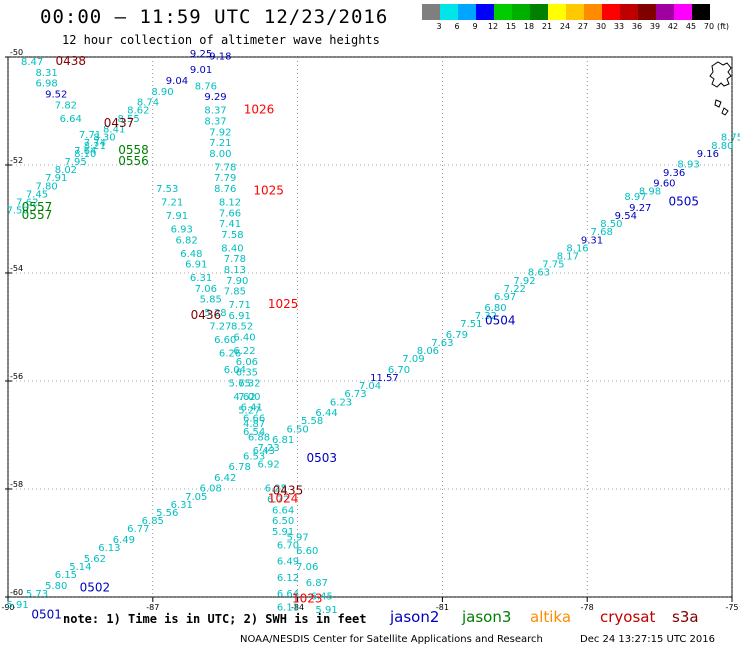 The height and width of the screenshot is (650, 740). I want to click on wave-height-value: 8.55, so click(129, 119).